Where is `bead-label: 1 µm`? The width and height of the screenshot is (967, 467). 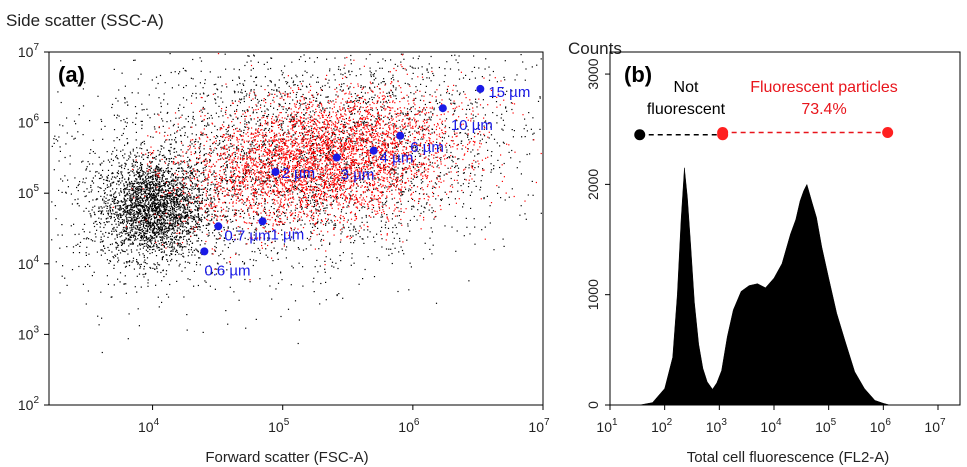
bead-label: 1 µm is located at coordinates (288, 234).